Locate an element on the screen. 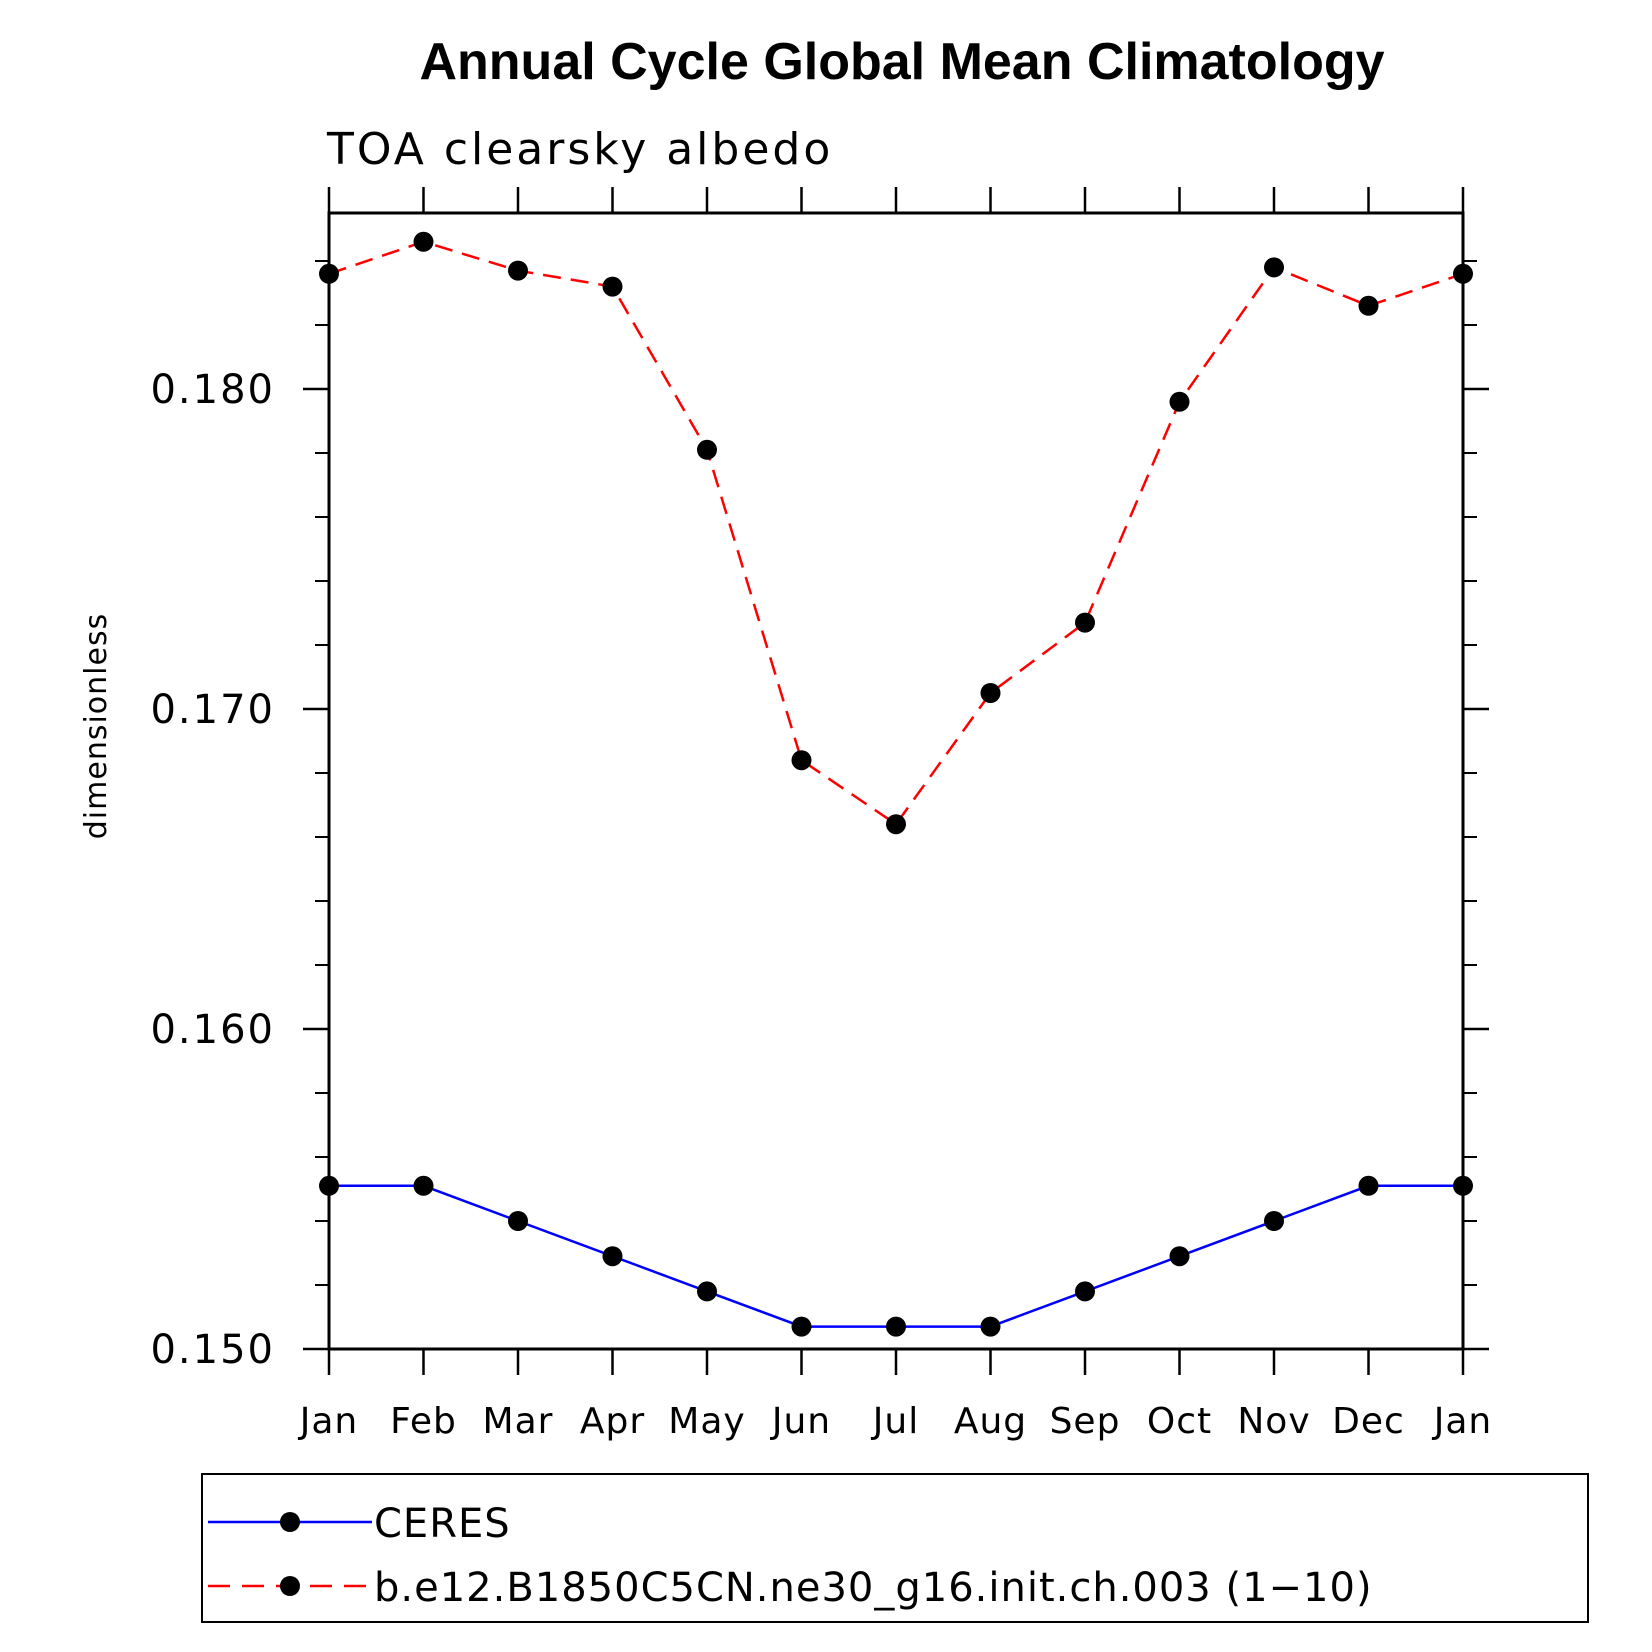  x-tick-label: Aug is located at coordinates (990, 1421).